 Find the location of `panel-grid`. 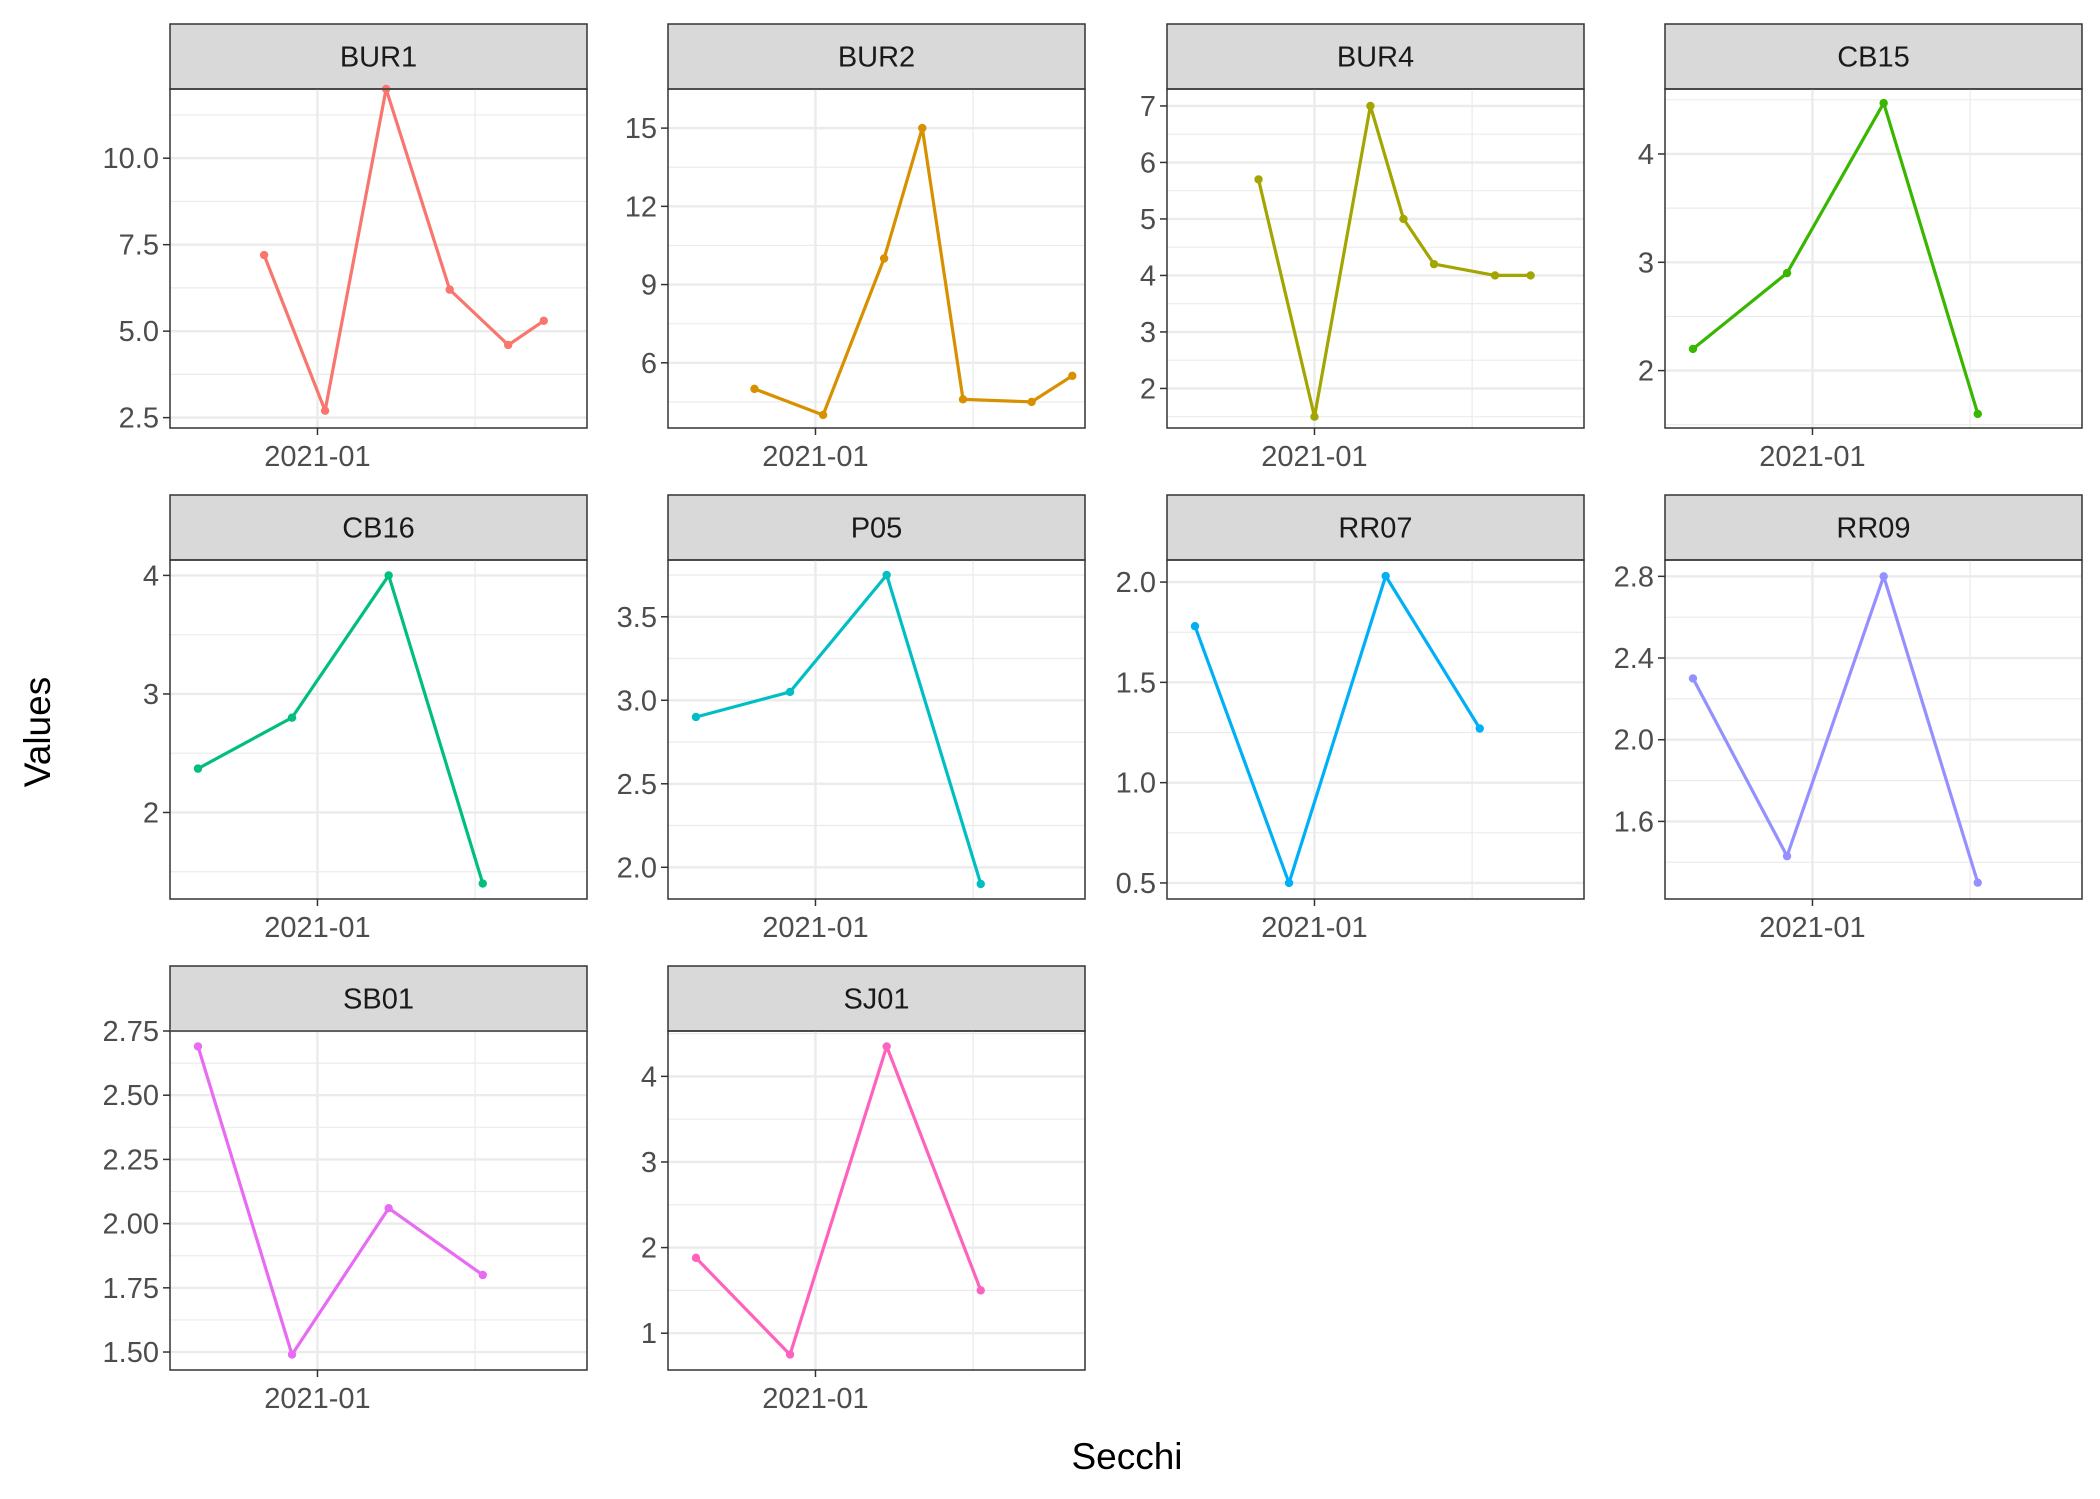

panel-grid is located at coordinates (378, 729).